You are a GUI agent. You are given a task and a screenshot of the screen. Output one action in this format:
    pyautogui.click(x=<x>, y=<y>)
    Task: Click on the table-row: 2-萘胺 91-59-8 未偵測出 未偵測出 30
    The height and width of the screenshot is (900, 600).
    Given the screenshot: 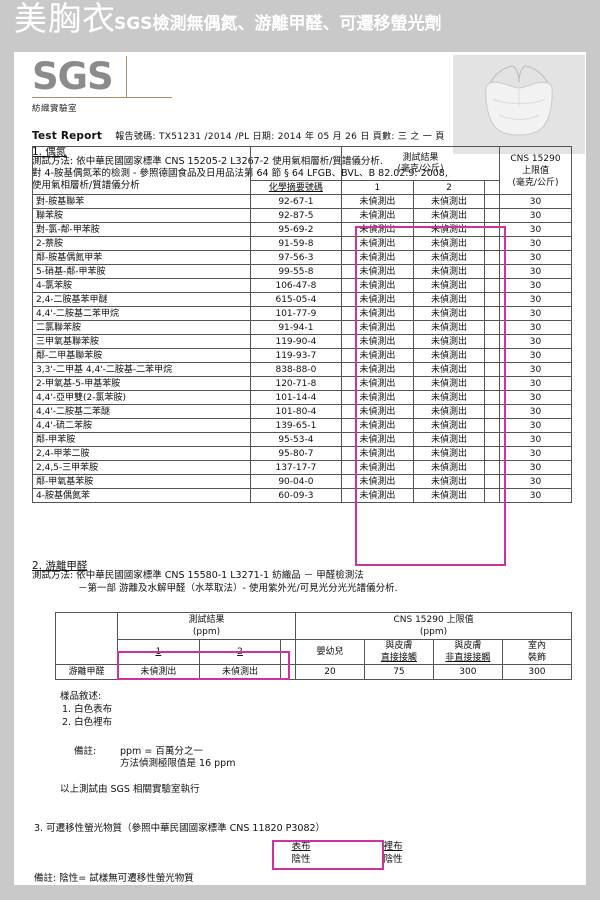 What is the action you would take?
    pyautogui.click(x=302, y=243)
    